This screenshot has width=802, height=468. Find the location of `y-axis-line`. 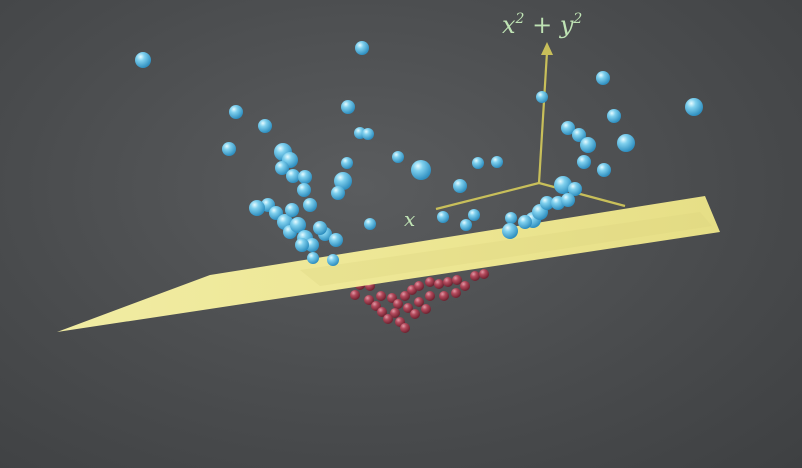

y-axis-line is located at coordinates (582, 194).